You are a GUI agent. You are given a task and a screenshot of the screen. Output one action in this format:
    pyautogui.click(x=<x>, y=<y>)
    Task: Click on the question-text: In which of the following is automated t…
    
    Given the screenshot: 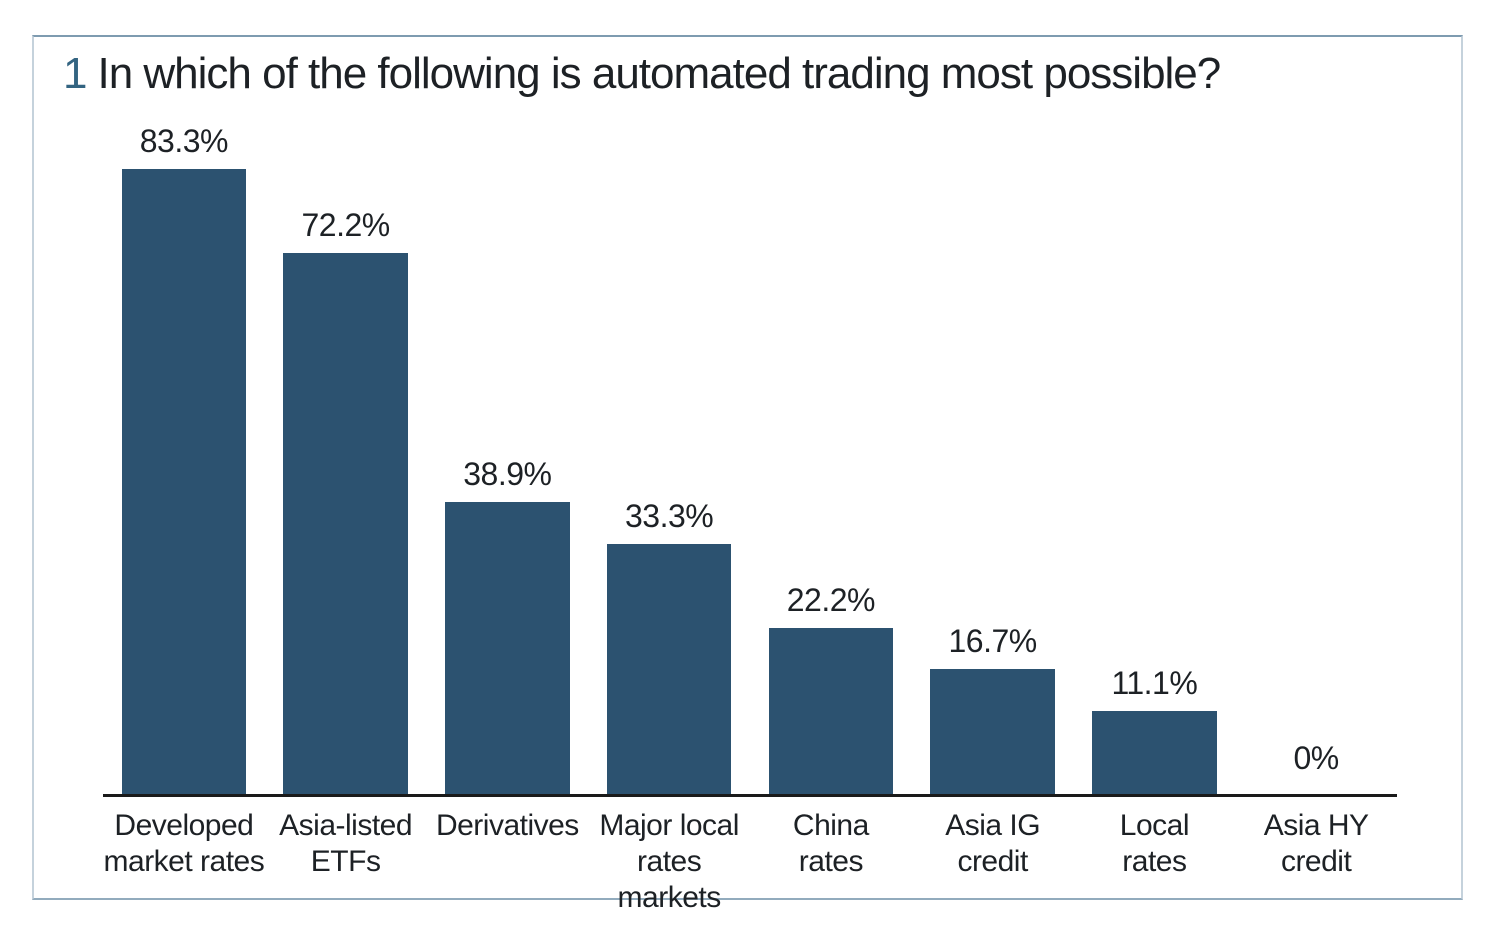 What is the action you would take?
    pyautogui.click(x=659, y=73)
    